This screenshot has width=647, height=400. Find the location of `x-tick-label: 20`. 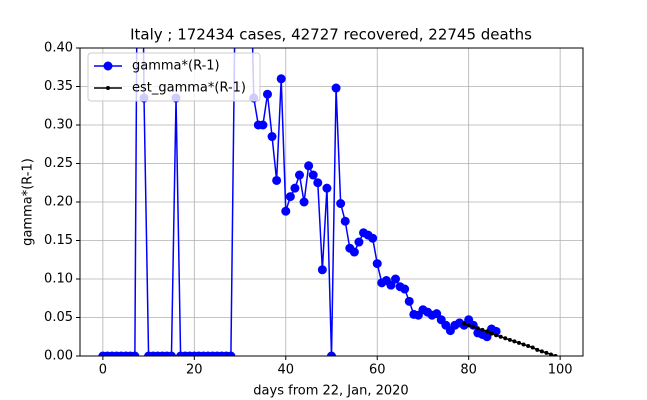

x-tick-label: 20 is located at coordinates (194, 370).